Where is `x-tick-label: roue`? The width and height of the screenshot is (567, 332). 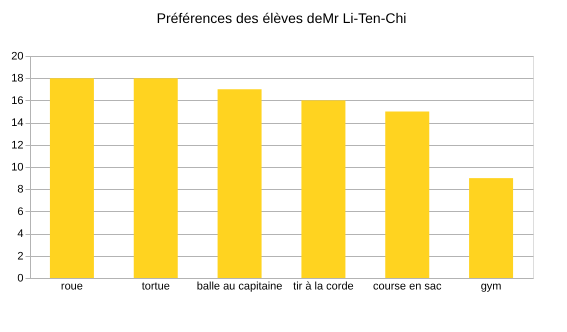 x-tick-label: roue is located at coordinates (71, 286).